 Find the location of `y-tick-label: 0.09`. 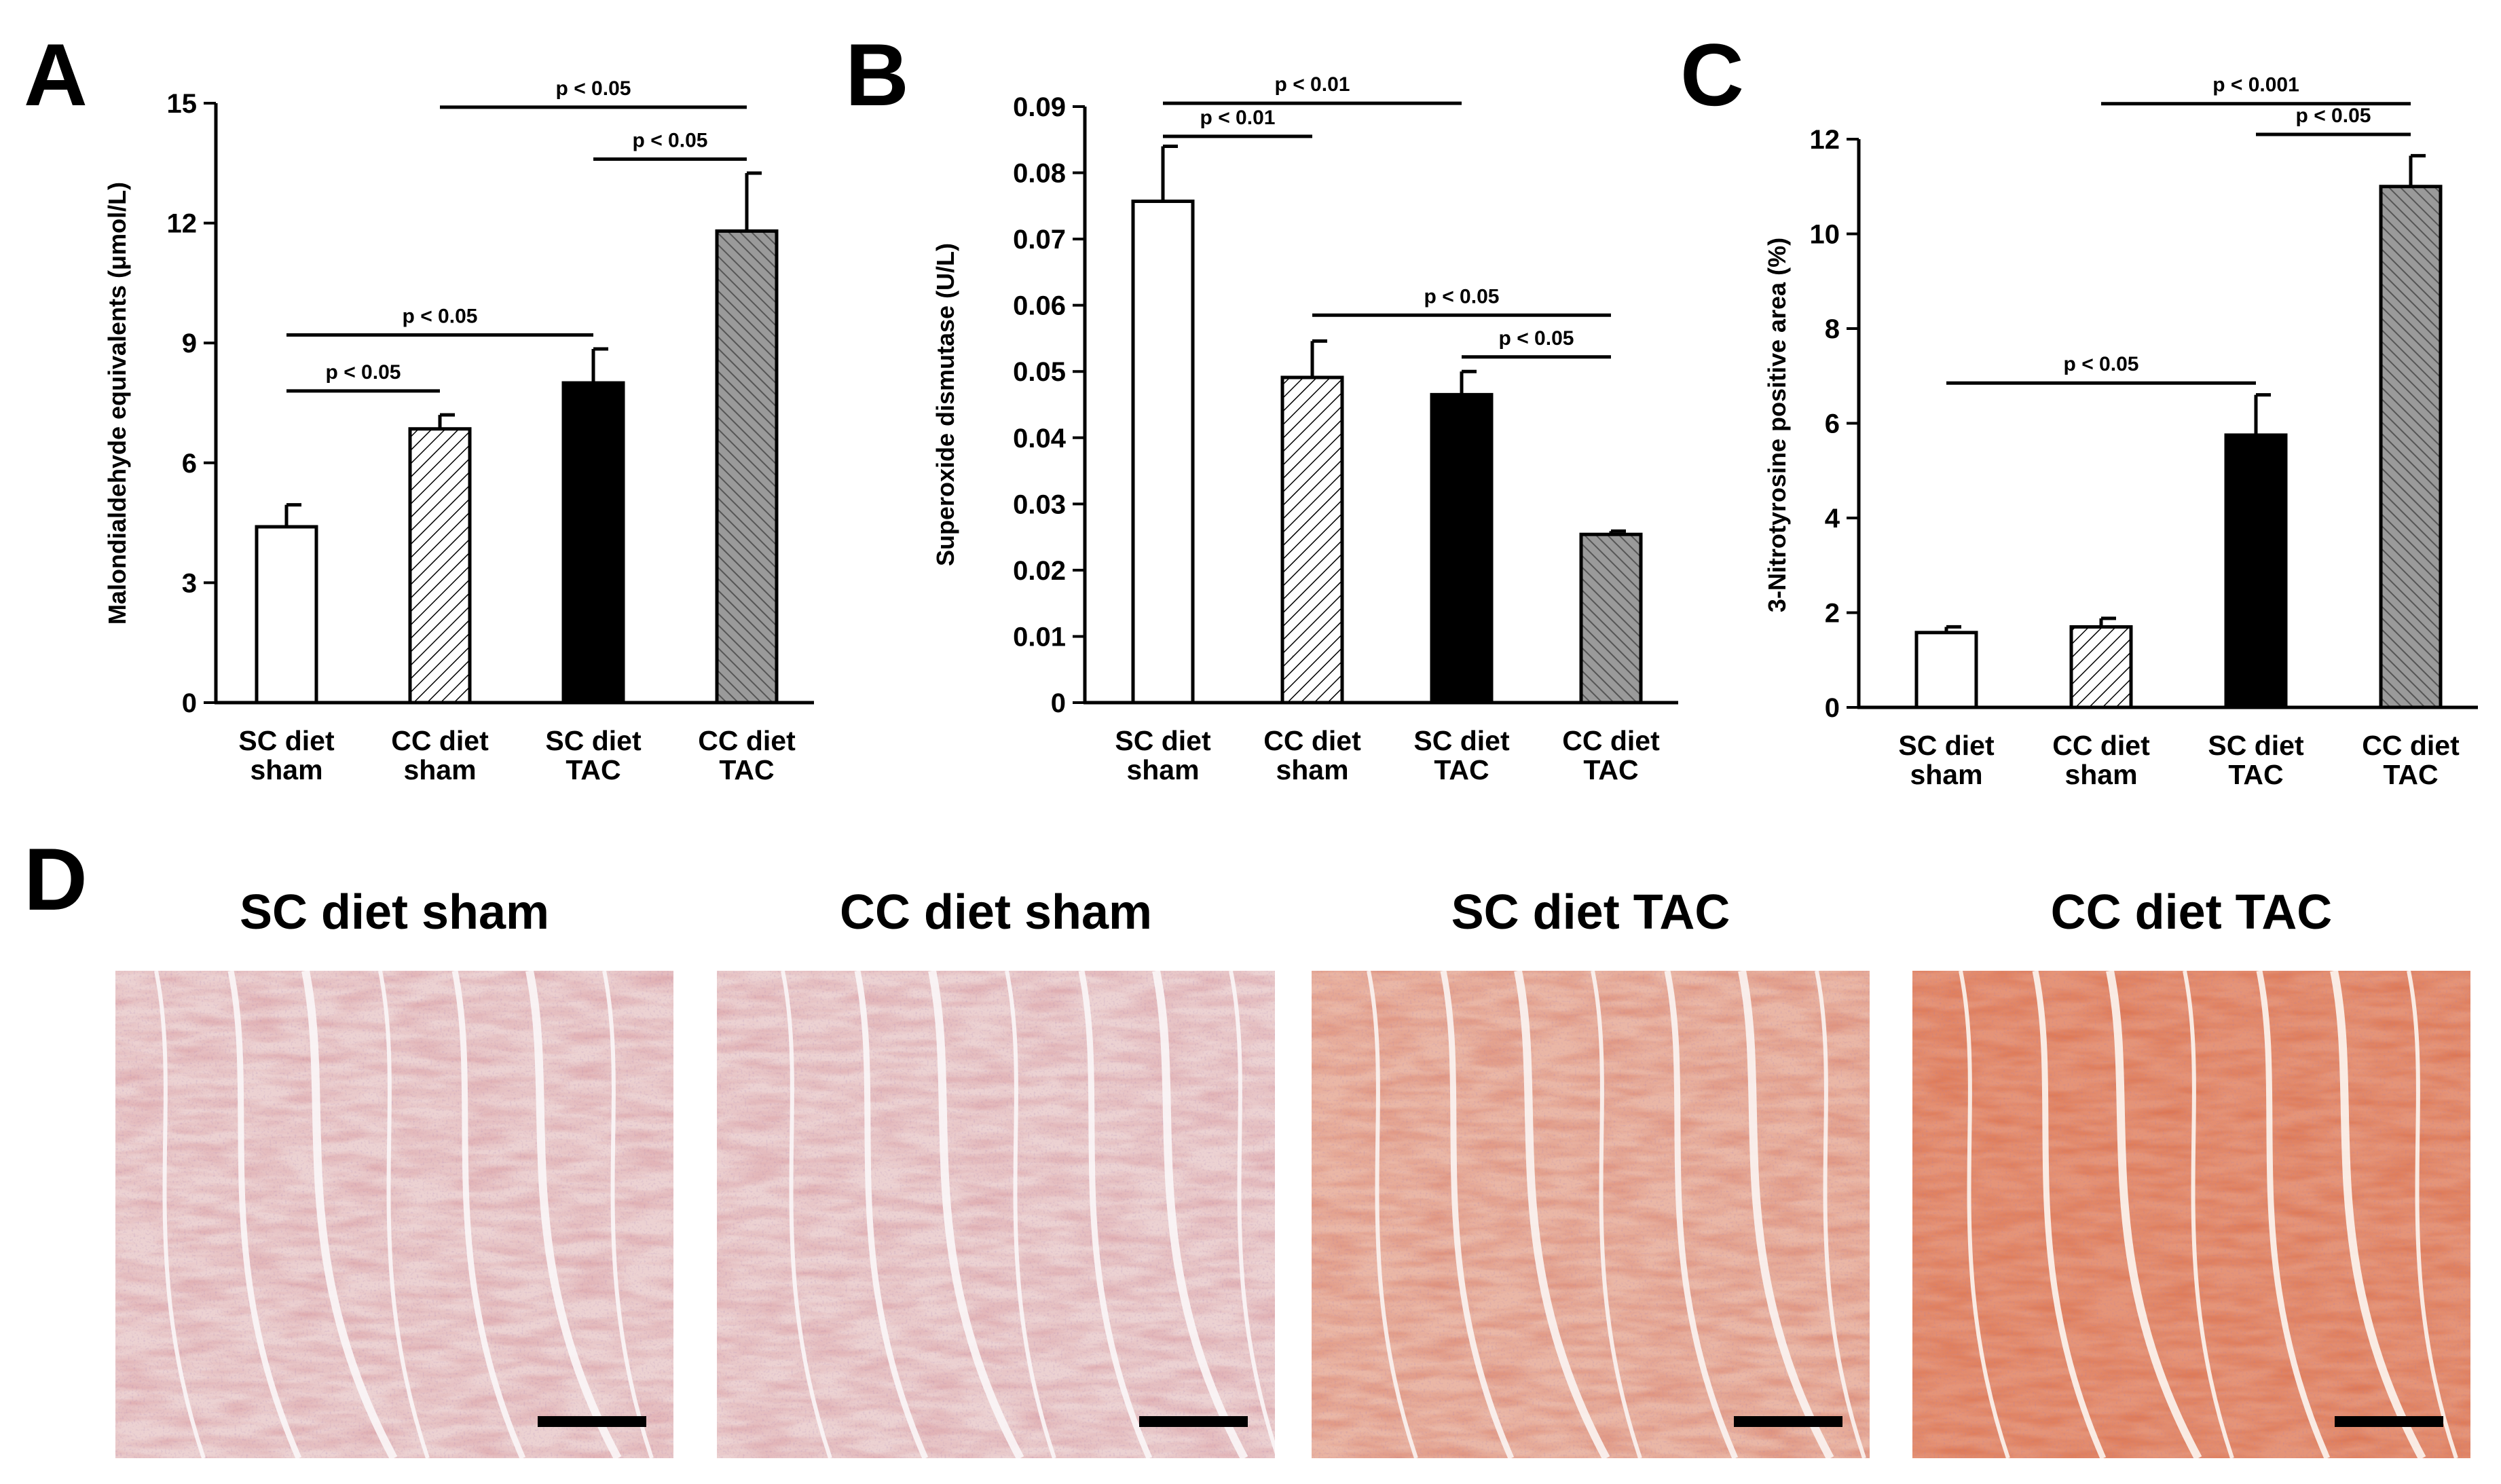

y-tick-label: 0.09 is located at coordinates (1039, 107).